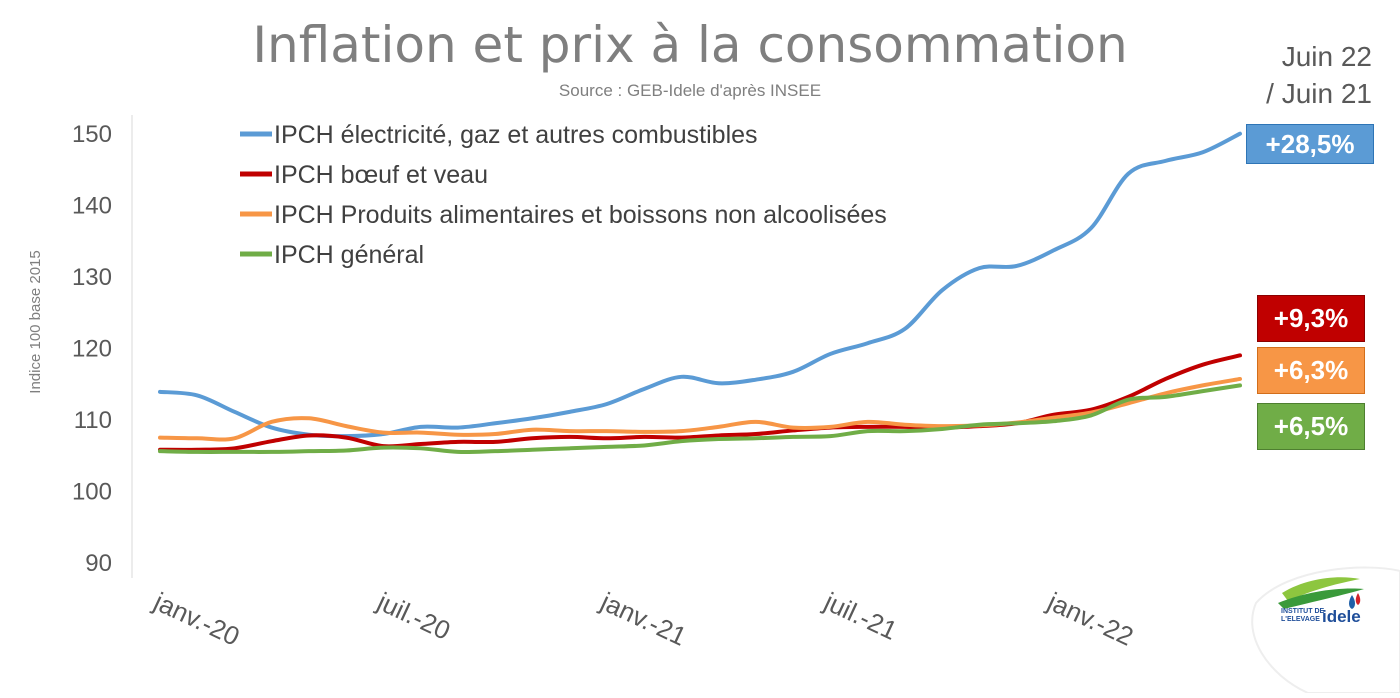 The width and height of the screenshot is (1400, 698). What do you see at coordinates (381, 175) in the screenshot?
I see `legend-label: IPCH bœuf et veau` at bounding box center [381, 175].